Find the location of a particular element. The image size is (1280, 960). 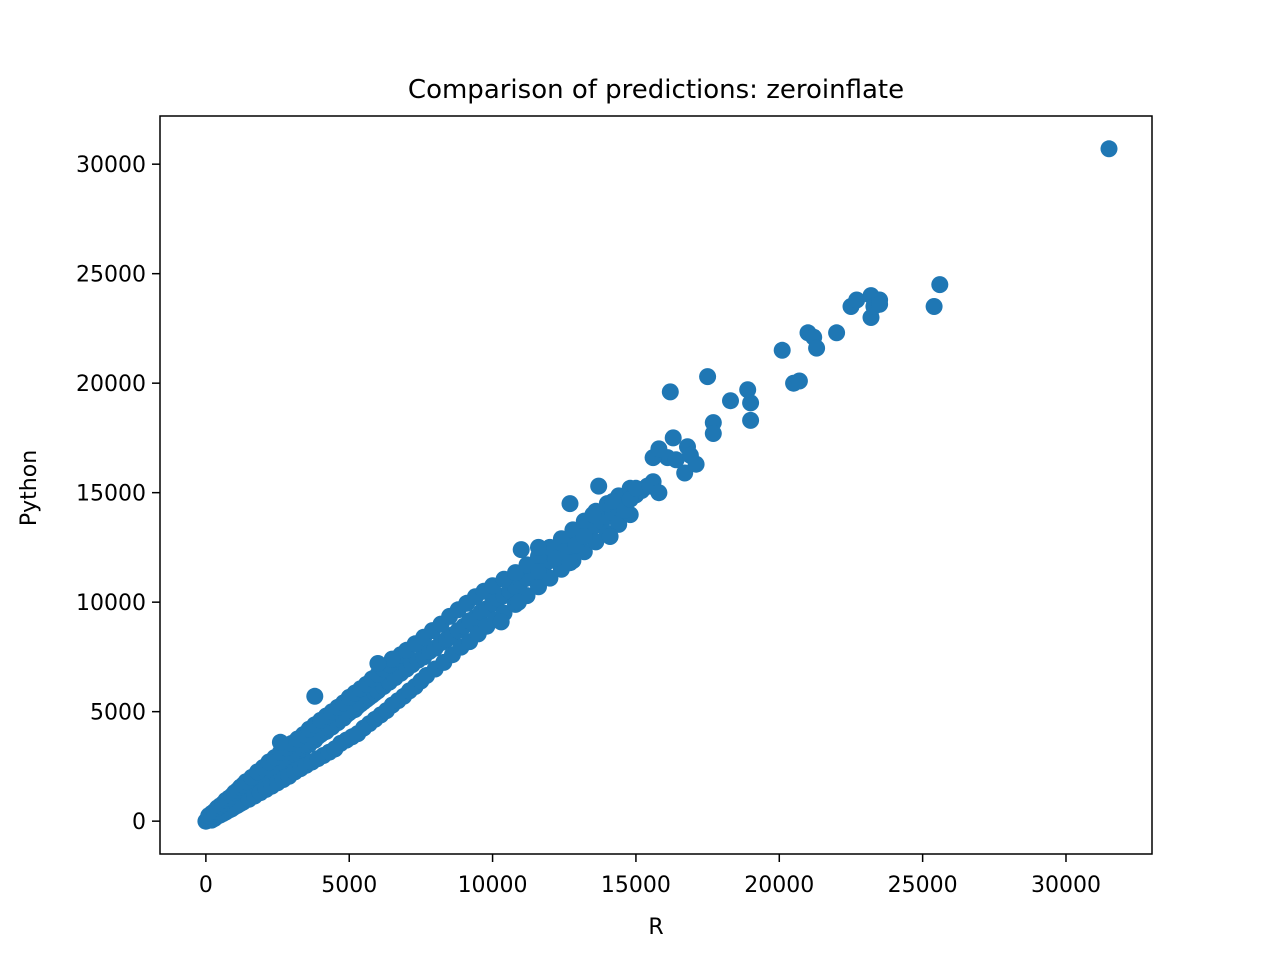

x-tick-label: 15000 is located at coordinates (636, 885).